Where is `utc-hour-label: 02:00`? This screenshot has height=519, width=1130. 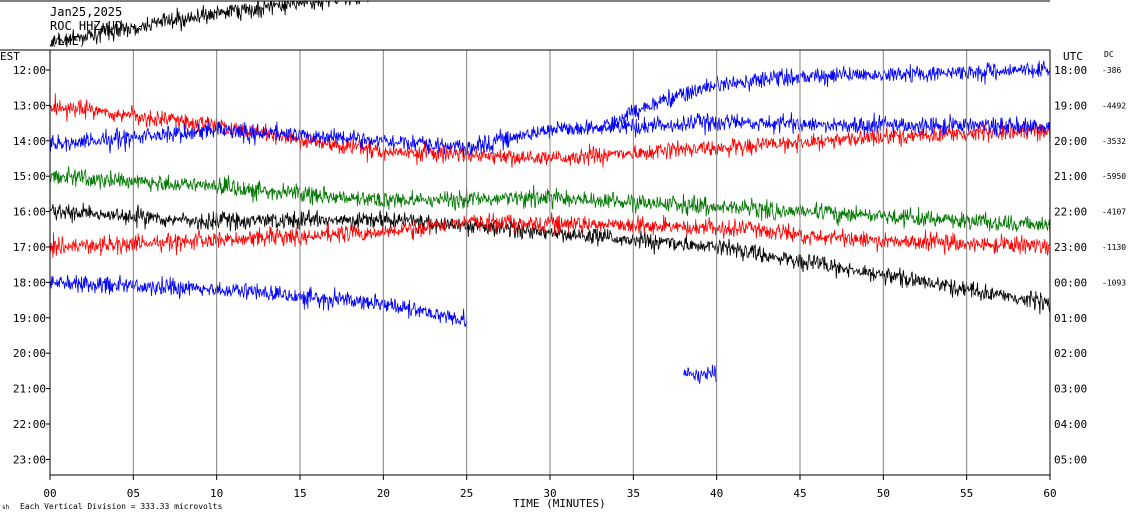
utc-hour-label: 02:00 is located at coordinates (1070, 353).